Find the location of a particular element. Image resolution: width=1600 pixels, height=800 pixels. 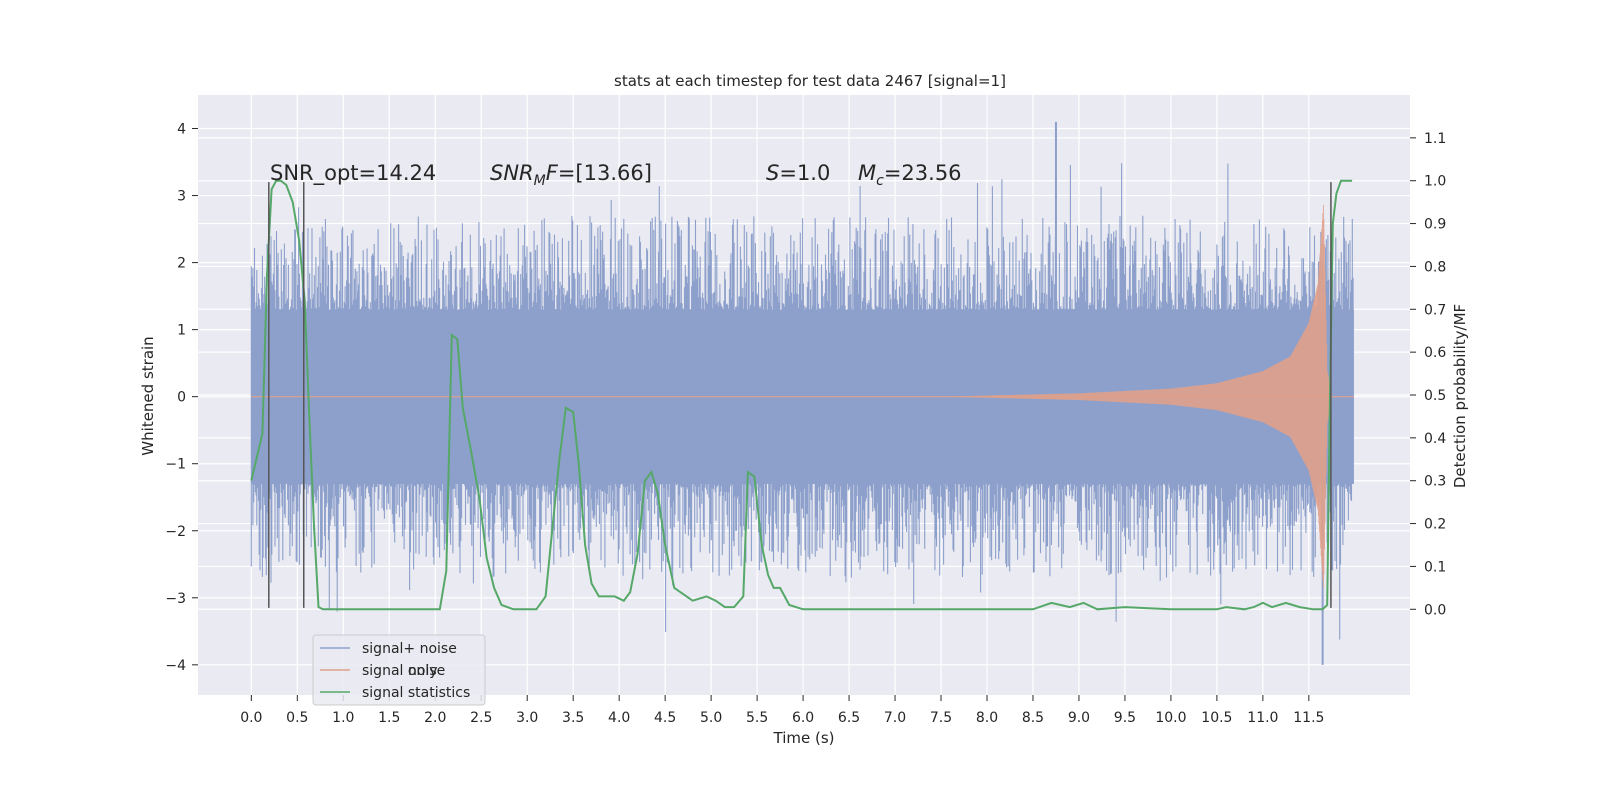

x-tick-label: 0.0 is located at coordinates (251, 718).